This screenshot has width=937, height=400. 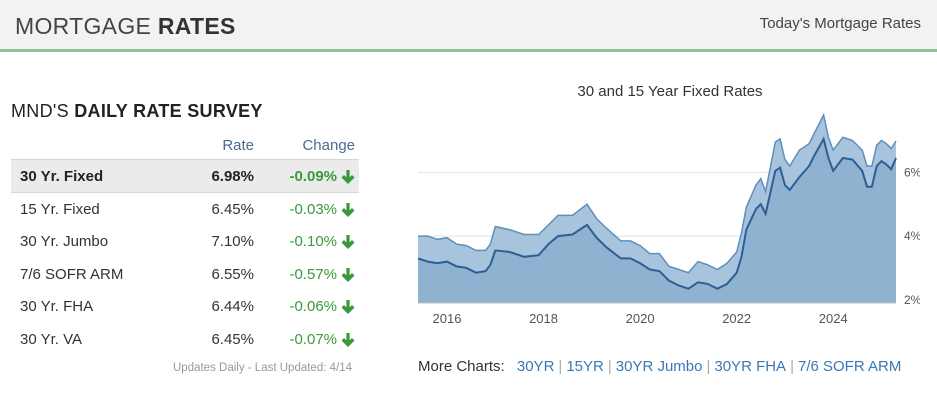 I want to click on product-name: 7/6 SOFR ARM, so click(x=72, y=274).